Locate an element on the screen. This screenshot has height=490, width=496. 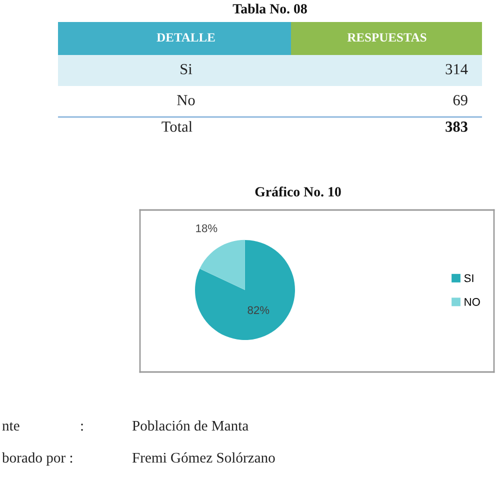
data-label: 82% is located at coordinates (259, 310).